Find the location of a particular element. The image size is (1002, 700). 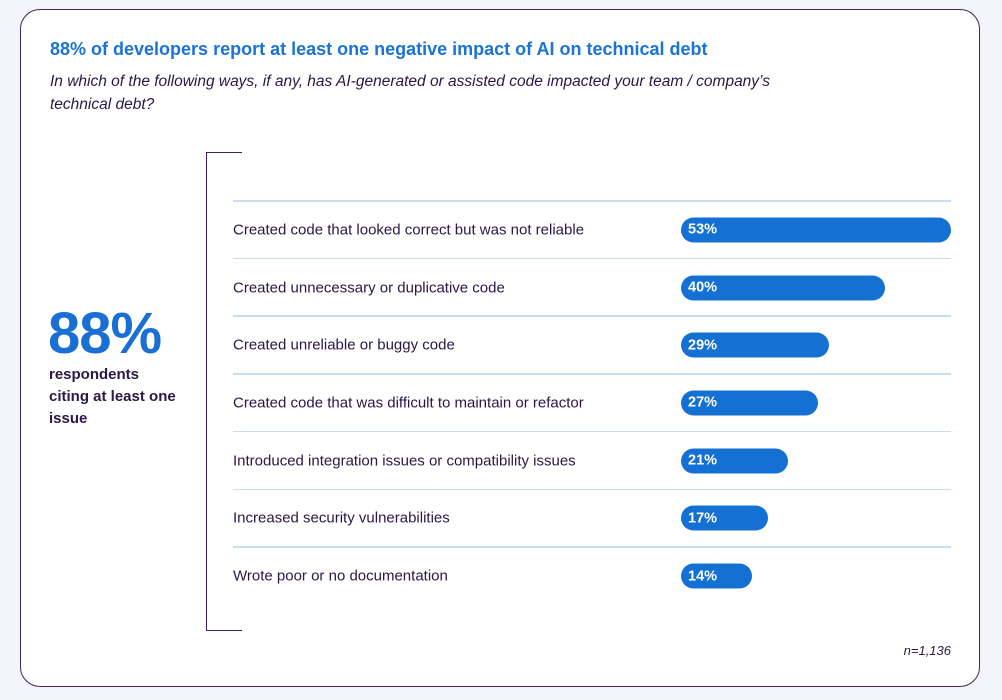

sample-size-note: n=1,136 is located at coordinates (927, 650).